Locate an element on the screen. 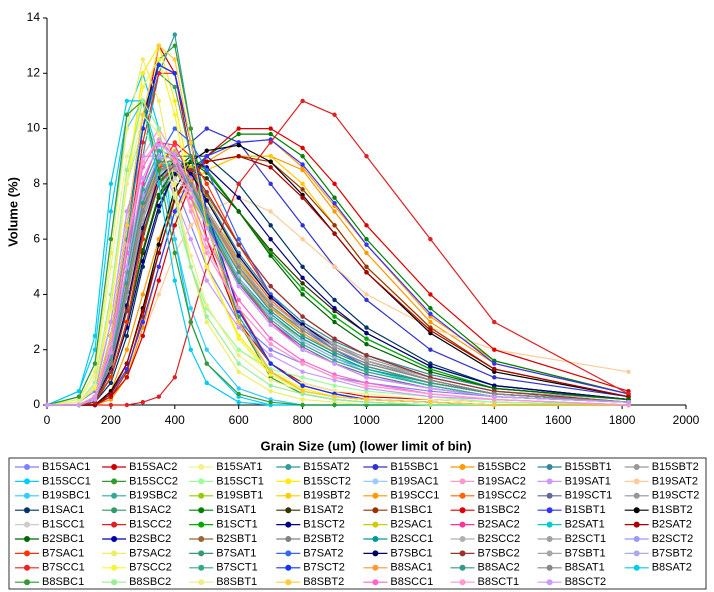 This screenshot has width=714, height=592. y-tick-label: 0 is located at coordinates (36, 404).